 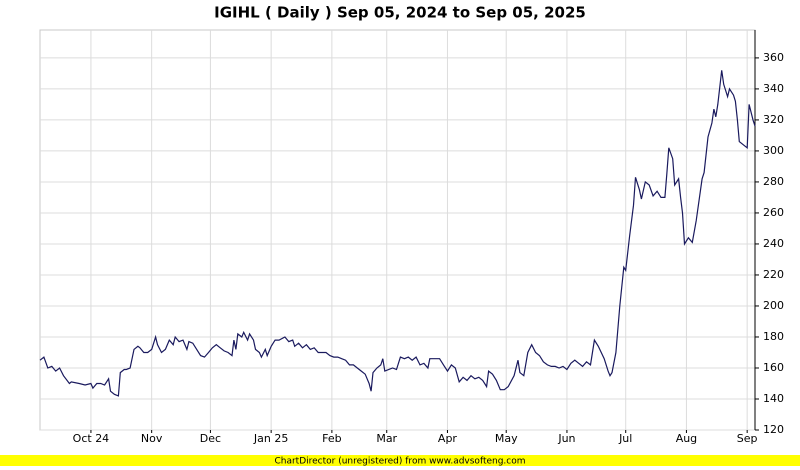 I want to click on x-tick-label: Feb, so click(x=331, y=438).